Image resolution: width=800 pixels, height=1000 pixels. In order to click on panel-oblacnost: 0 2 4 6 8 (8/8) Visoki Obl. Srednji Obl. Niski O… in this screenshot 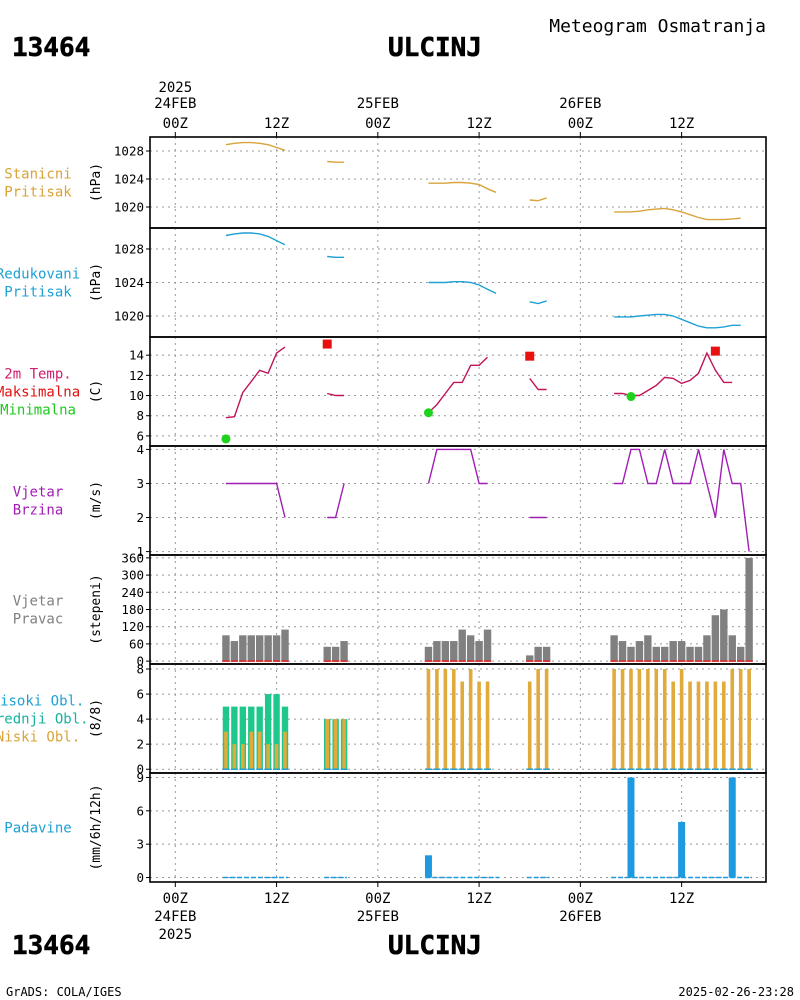, I will do `click(383, 719)`.